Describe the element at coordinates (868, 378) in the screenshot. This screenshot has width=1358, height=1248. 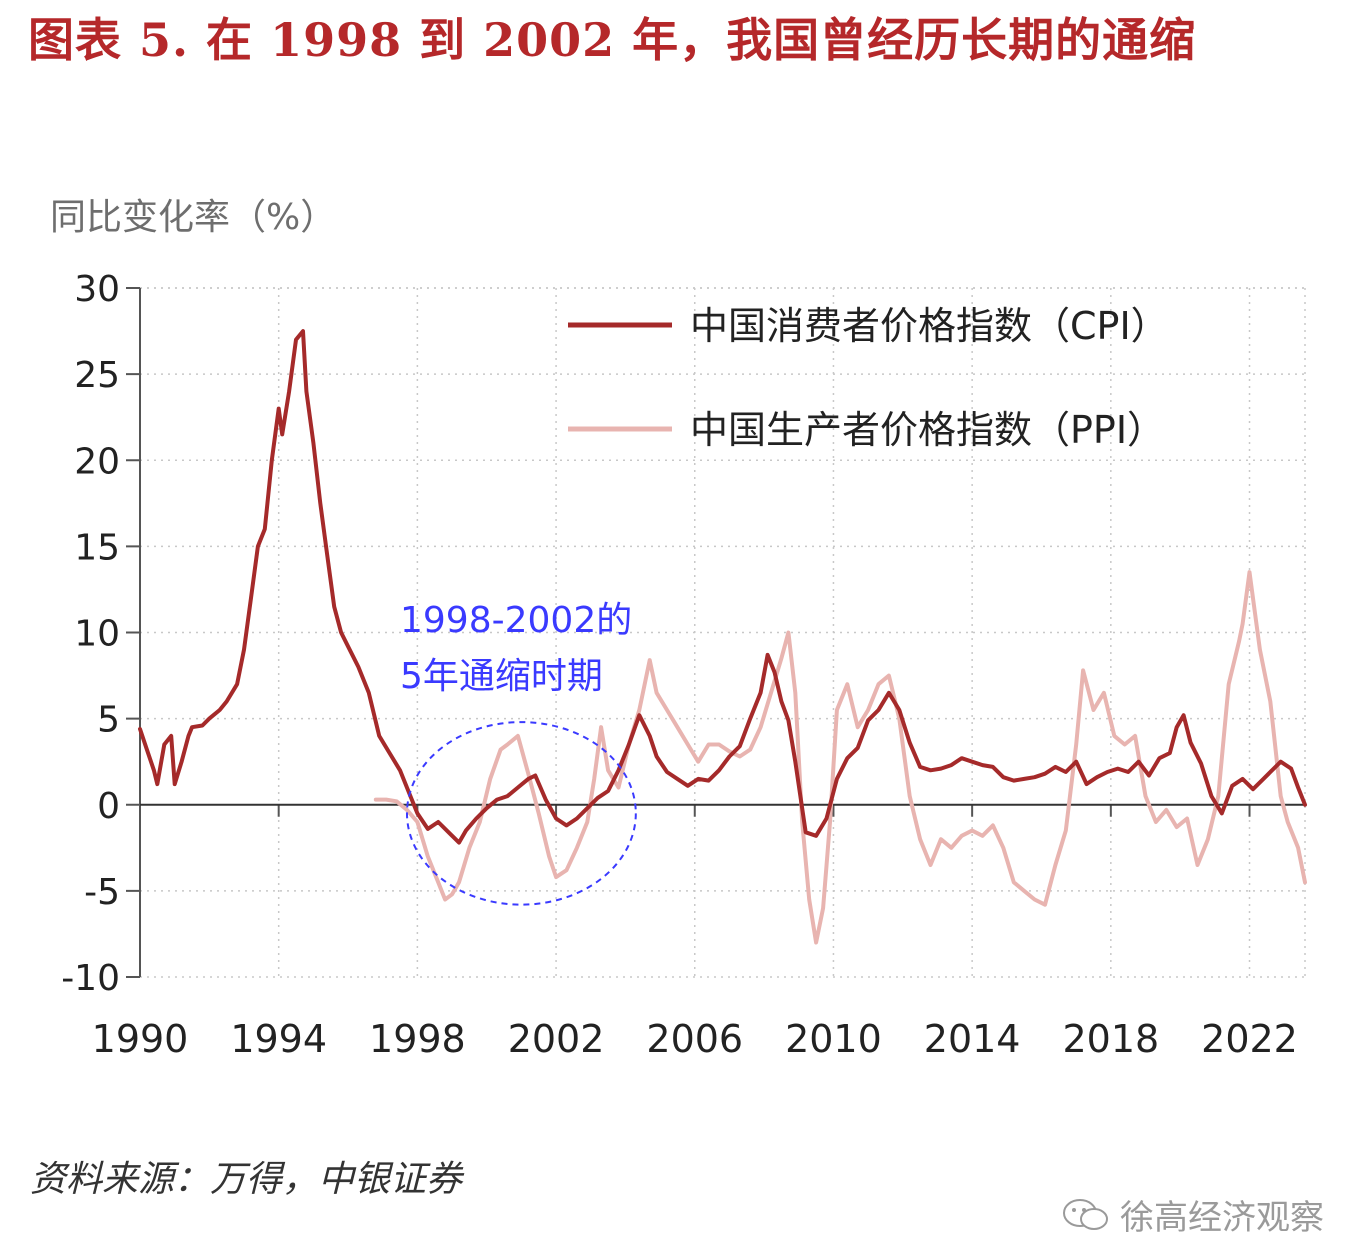
I see `legend: 中国消费者价格指数（CPI） 中国生产者价格指数（PPI）` at that location.